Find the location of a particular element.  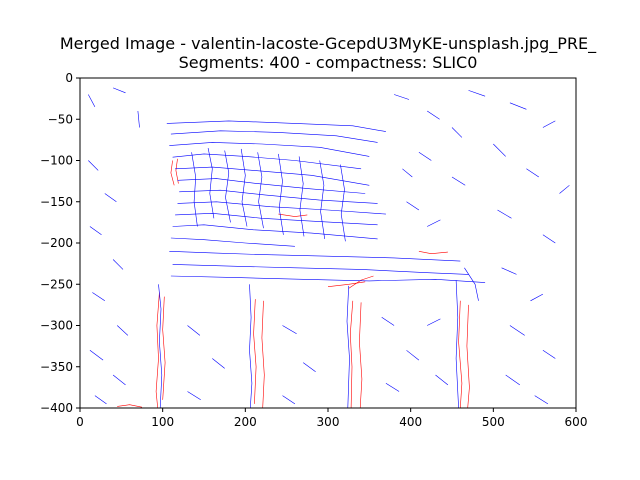

y-tick-label-7: −350 is located at coordinates (56, 367).